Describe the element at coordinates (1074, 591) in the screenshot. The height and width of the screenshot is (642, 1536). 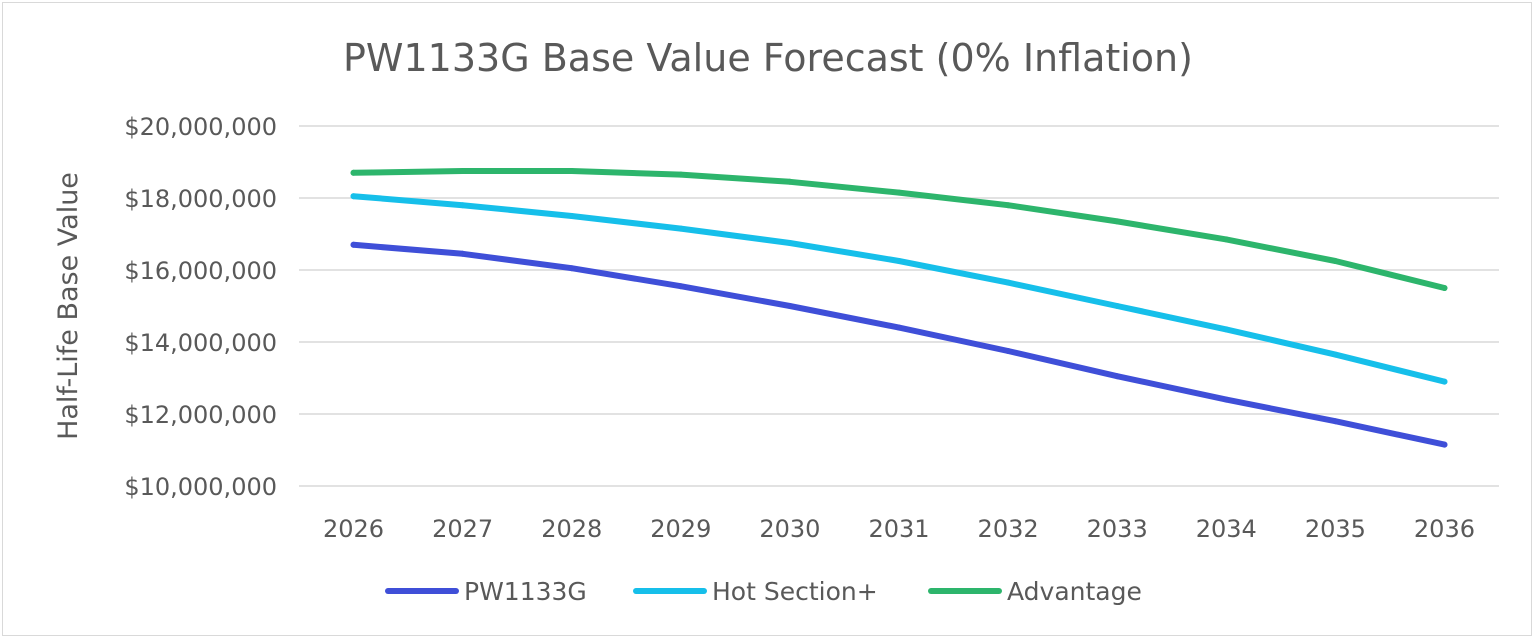
I see `legend-label: Advantage` at that location.